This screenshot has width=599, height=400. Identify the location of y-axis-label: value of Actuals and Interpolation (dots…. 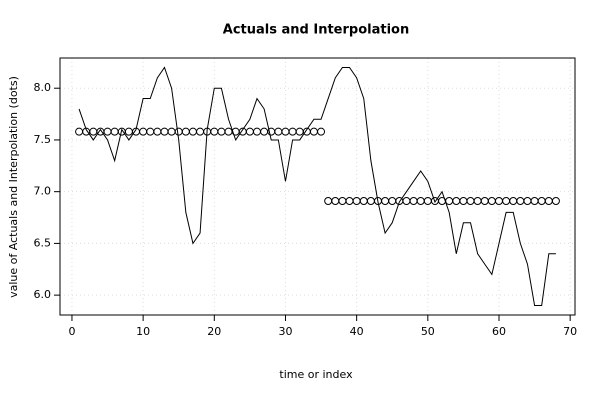
(13, 187).